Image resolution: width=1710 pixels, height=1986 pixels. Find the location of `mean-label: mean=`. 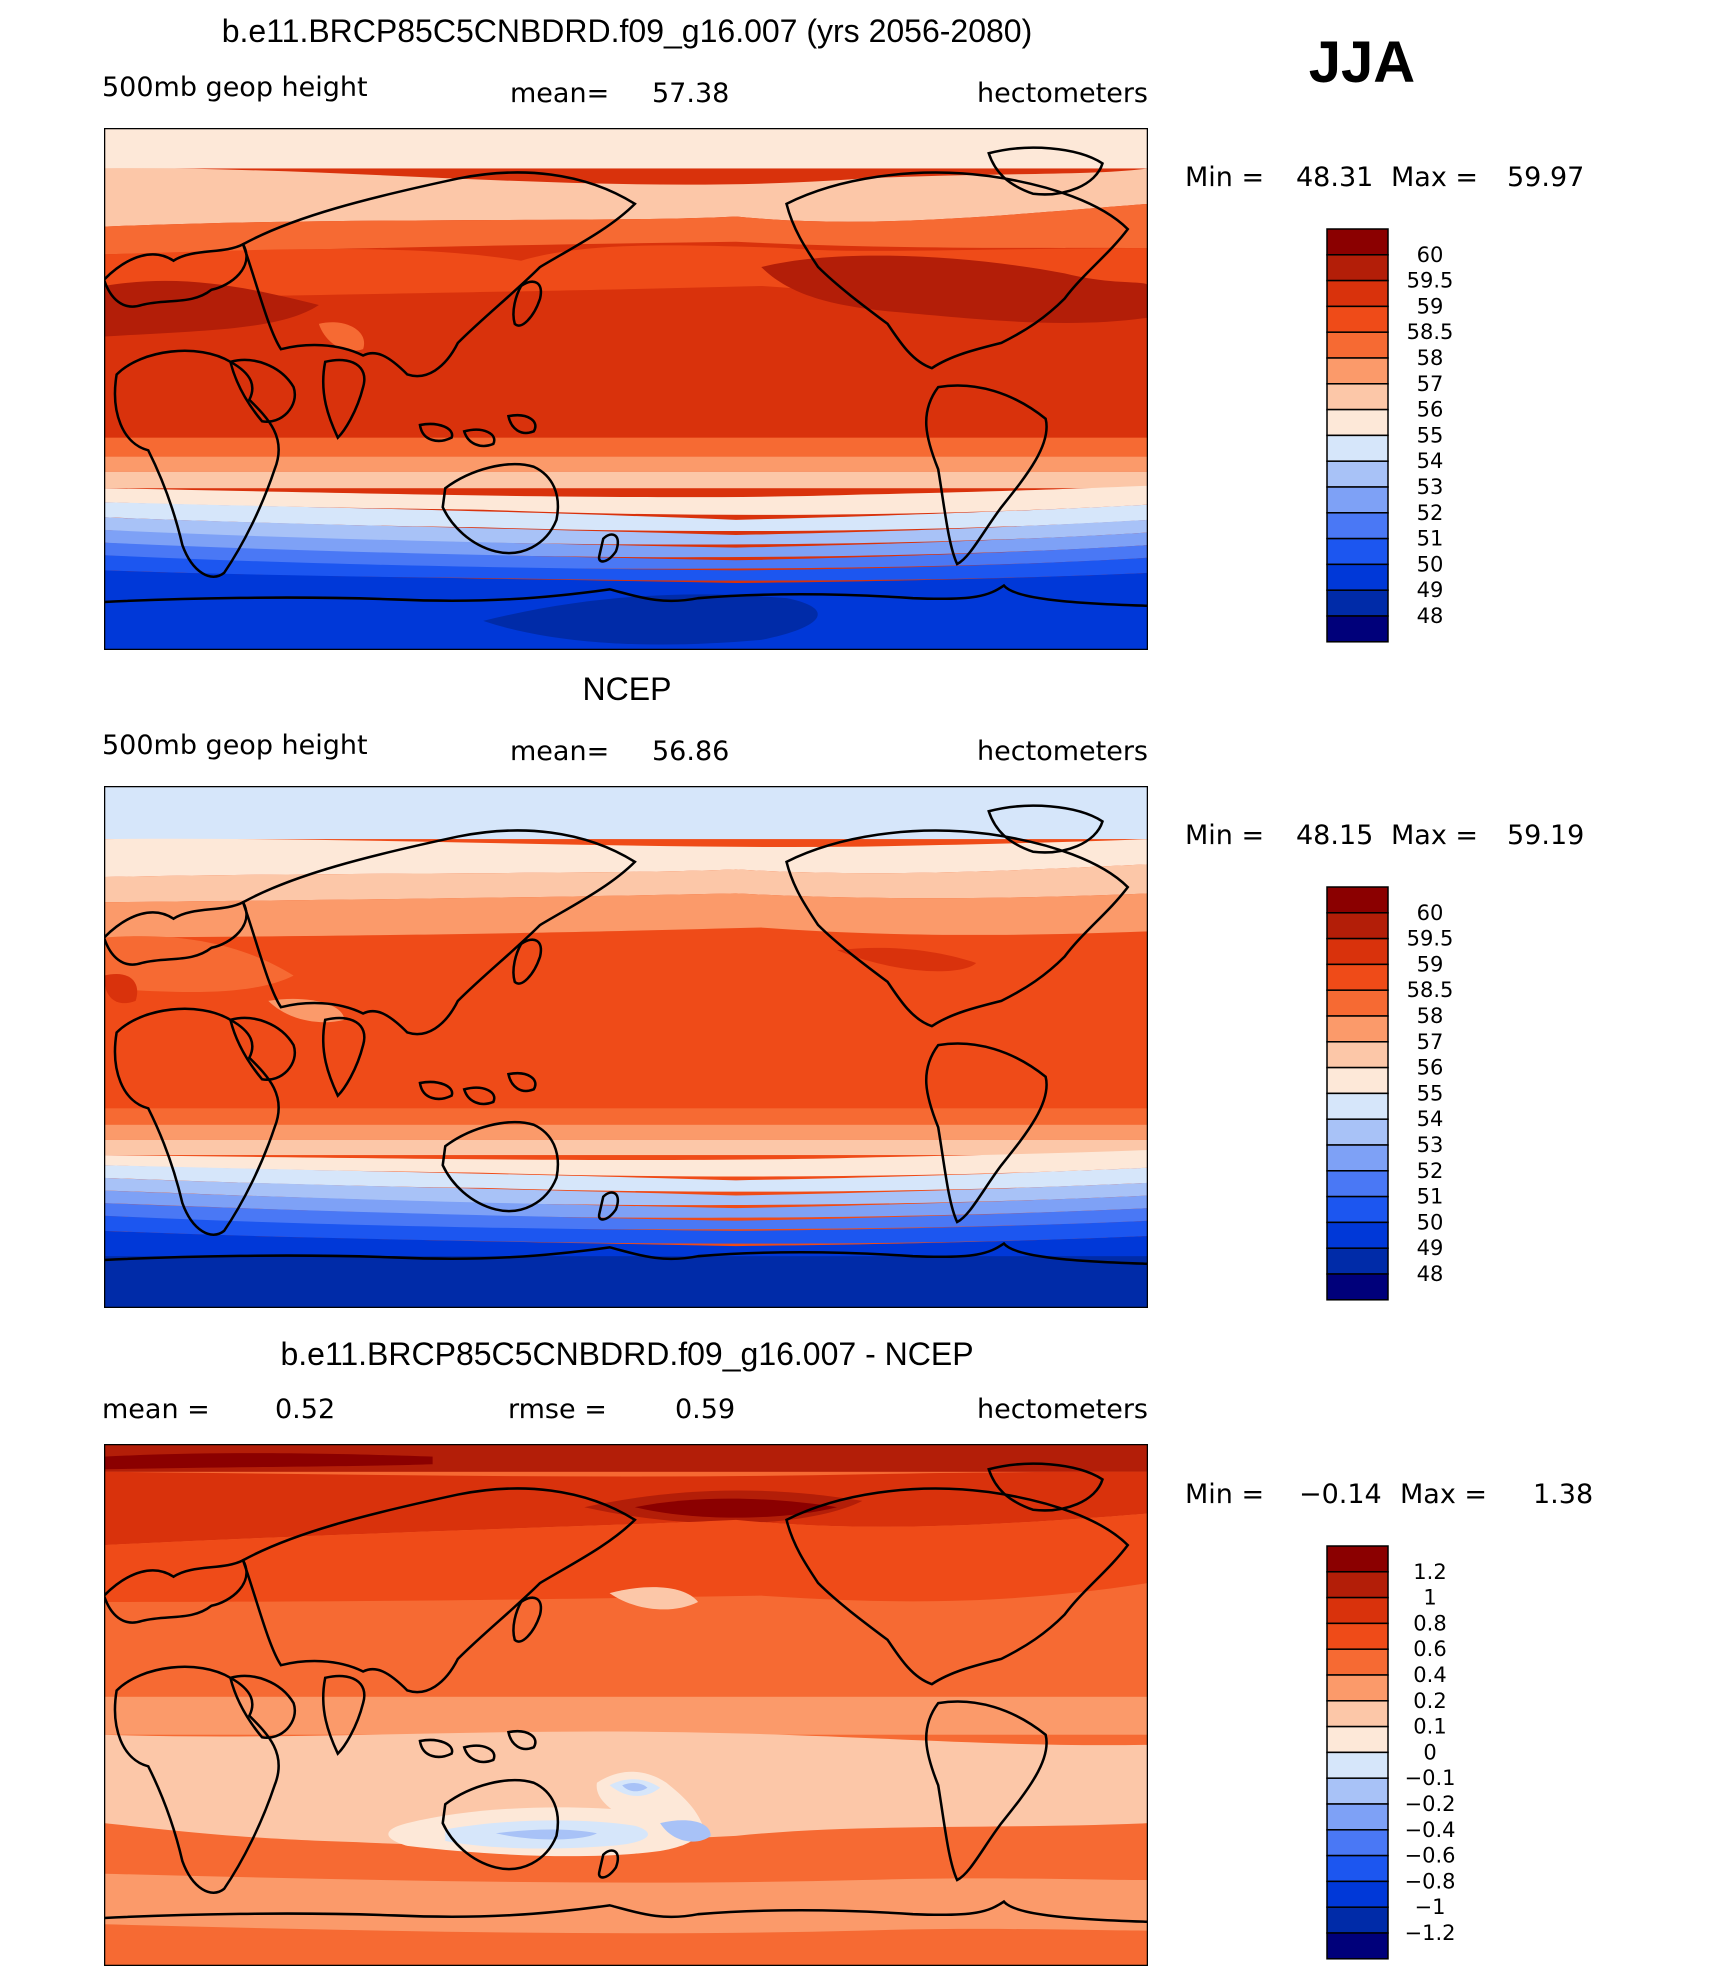

mean-label: mean= is located at coordinates (559, 93).